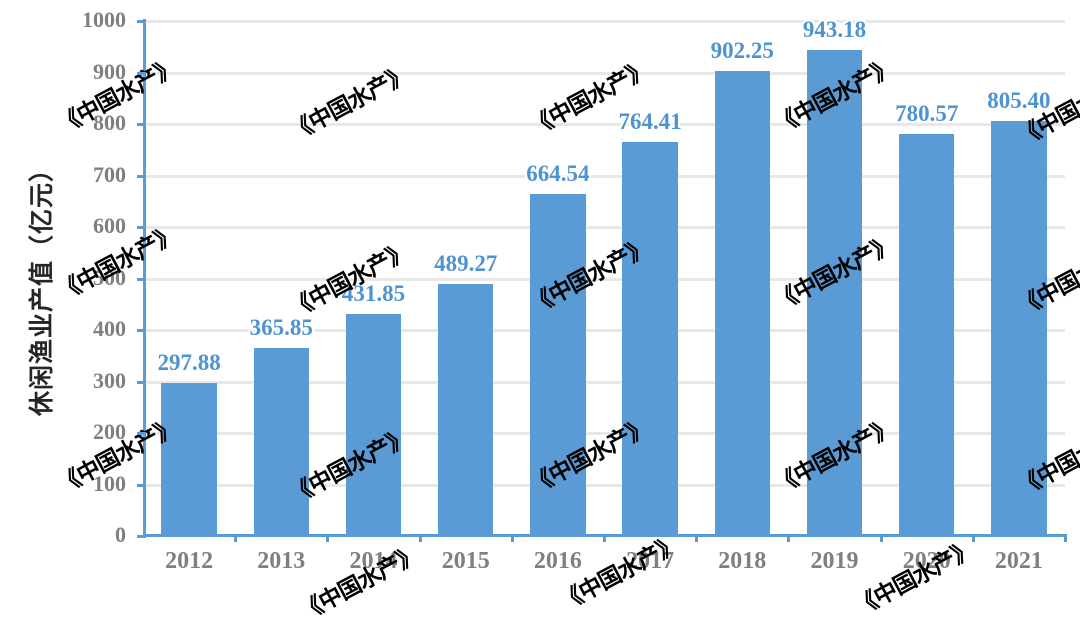 This screenshot has width=1080, height=627. I want to click on bar-value-label: 805.40, so click(1019, 101).